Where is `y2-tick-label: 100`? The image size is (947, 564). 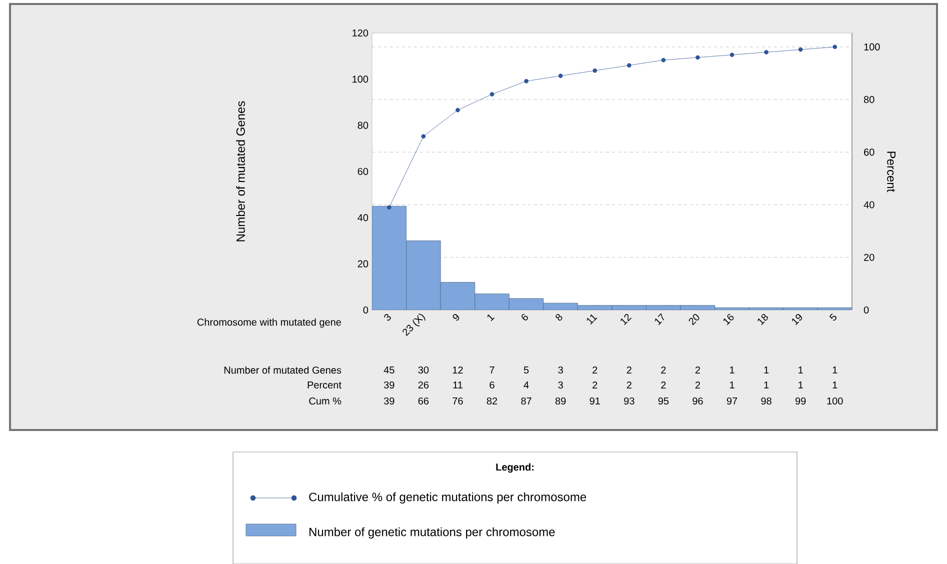
y2-tick-label: 100 is located at coordinates (872, 46).